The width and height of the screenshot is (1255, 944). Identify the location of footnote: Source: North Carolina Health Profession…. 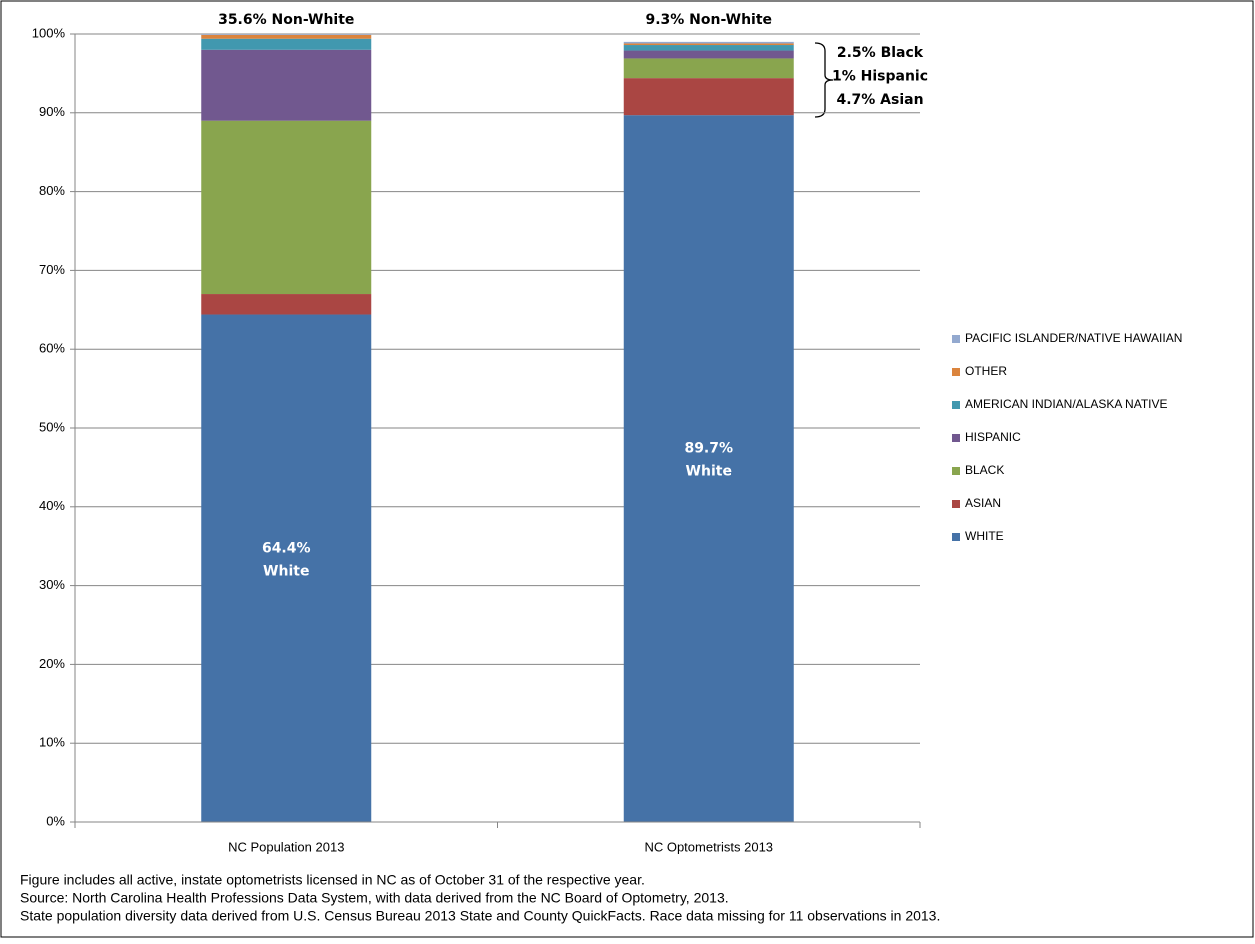
(374, 898).